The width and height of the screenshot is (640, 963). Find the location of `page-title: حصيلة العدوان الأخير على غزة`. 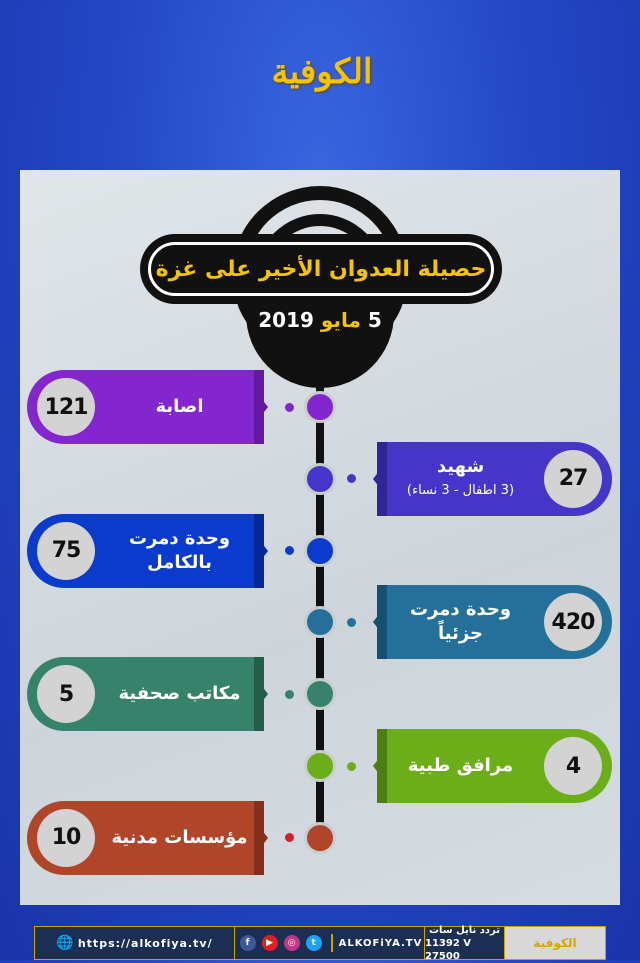

page-title: حصيلة العدوان الأخير على غزة is located at coordinates (321, 269).